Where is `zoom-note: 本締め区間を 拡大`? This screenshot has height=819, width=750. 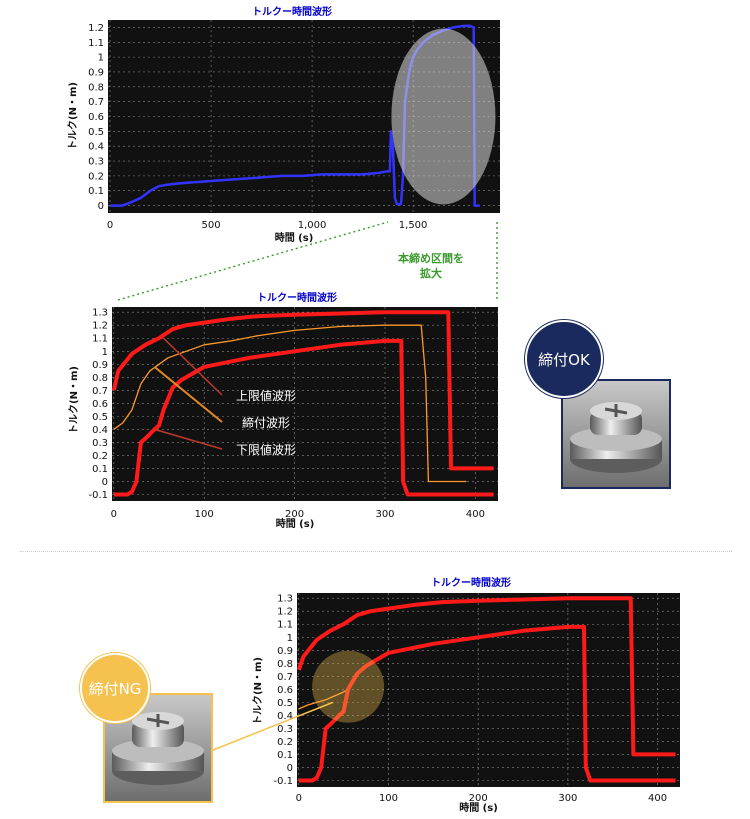 zoom-note: 本締め区間を 拡大 is located at coordinates (431, 266).